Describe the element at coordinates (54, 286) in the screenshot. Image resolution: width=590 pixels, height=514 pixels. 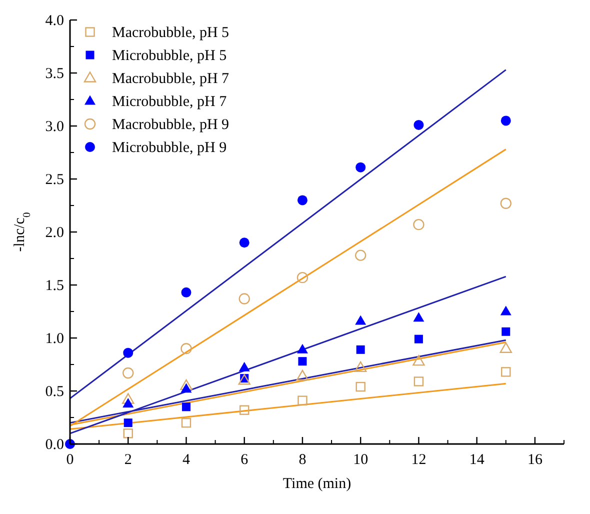
I see `y-tick-label: 1.5` at that location.